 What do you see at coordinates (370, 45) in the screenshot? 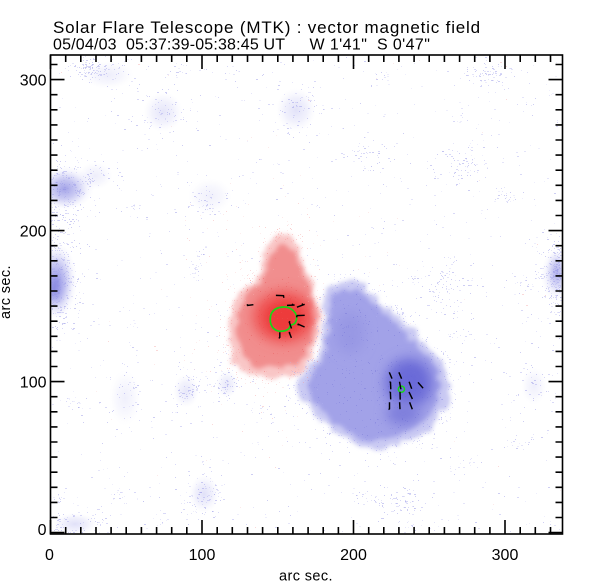
I see `svg-text: W 1'41" S 0'47"` at bounding box center [370, 45].